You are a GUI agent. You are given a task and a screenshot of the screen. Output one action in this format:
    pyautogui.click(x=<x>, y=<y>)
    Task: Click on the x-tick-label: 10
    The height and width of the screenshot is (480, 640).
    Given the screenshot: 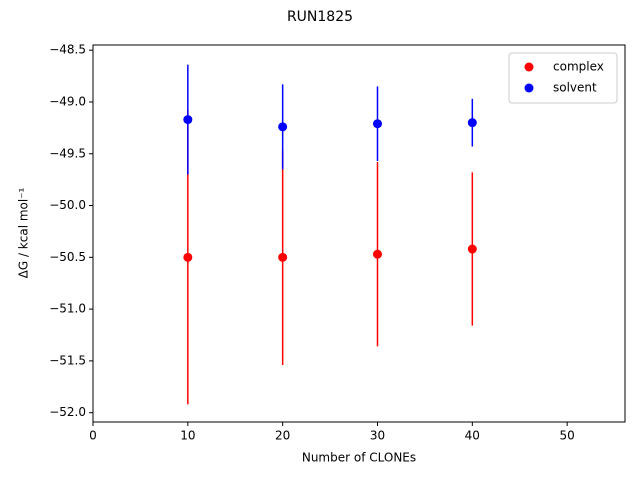 What is the action you would take?
    pyautogui.click(x=187, y=436)
    